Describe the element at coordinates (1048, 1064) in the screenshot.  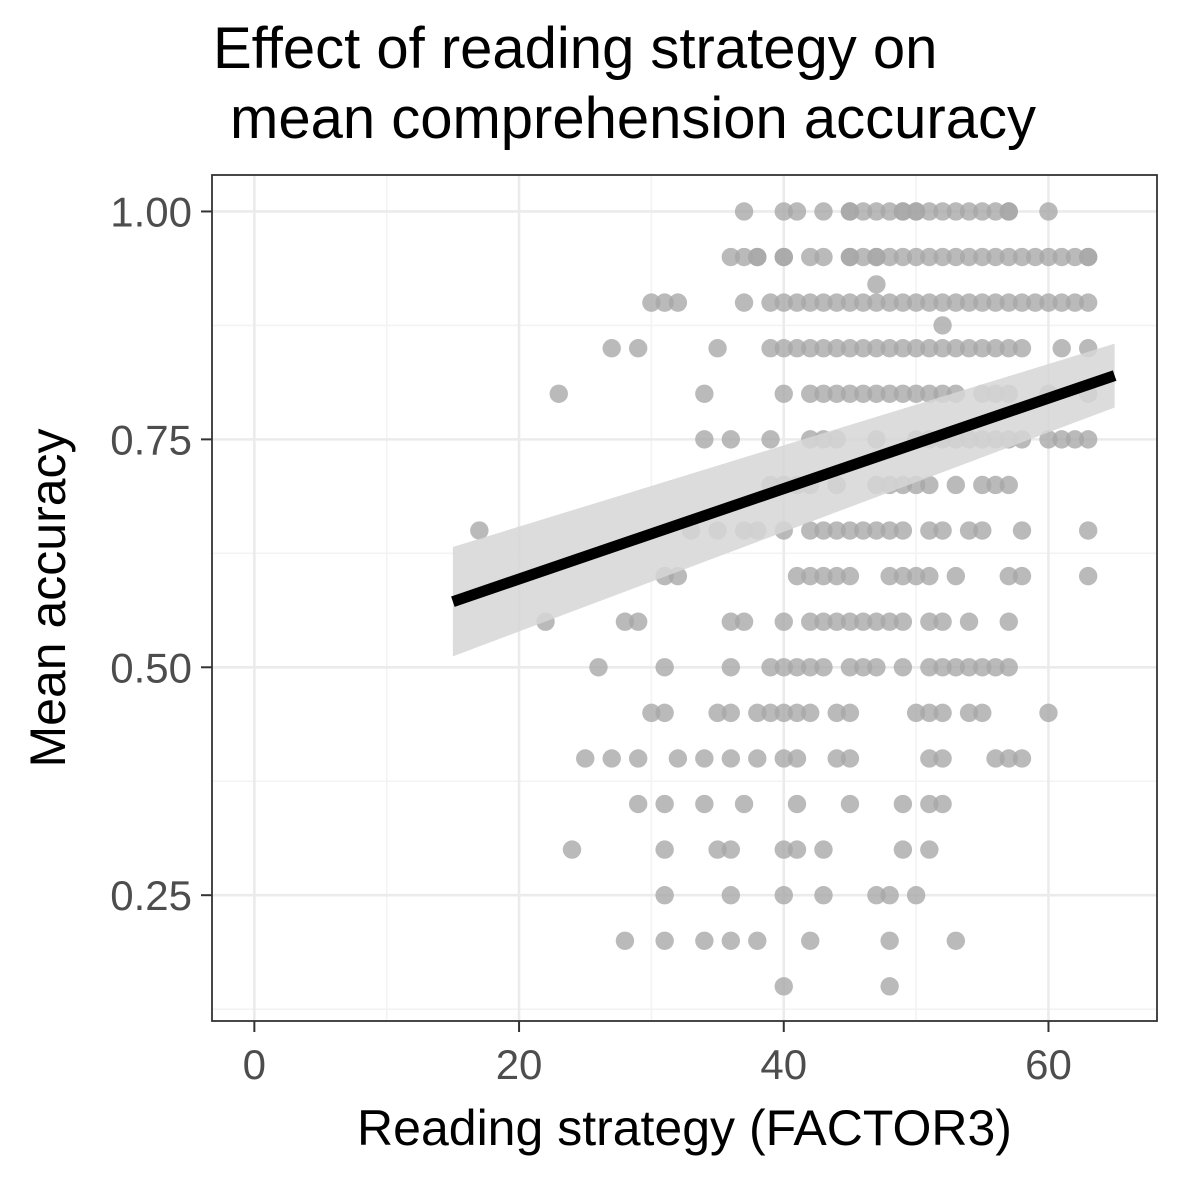
I see `x-tick-label: 60` at that location.